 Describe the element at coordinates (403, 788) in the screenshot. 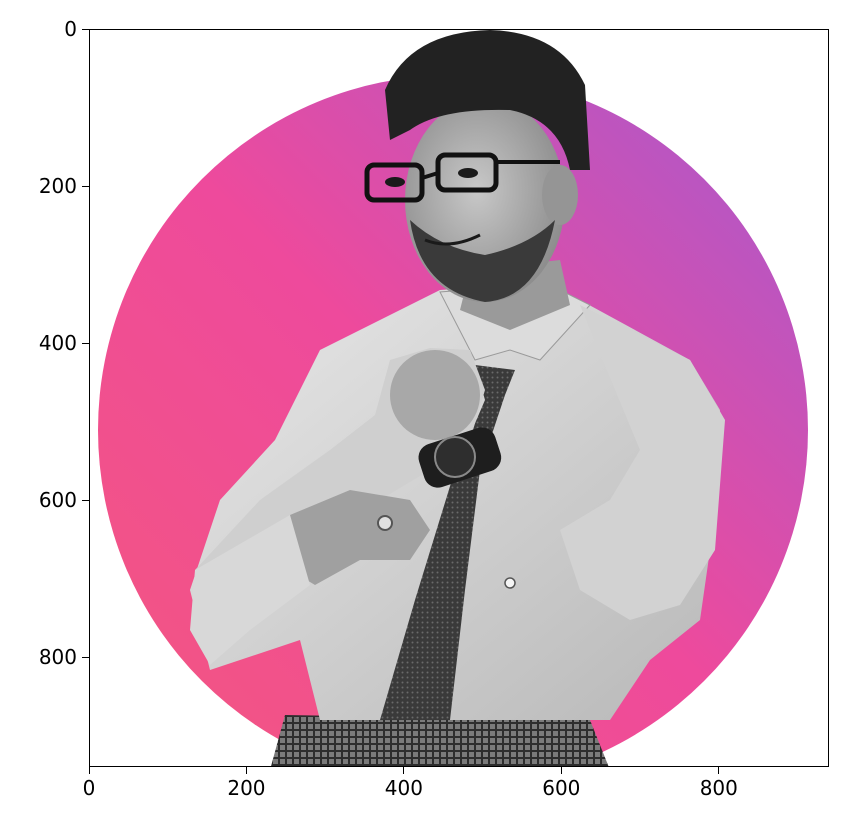

I see `x-tick-label: 400` at that location.